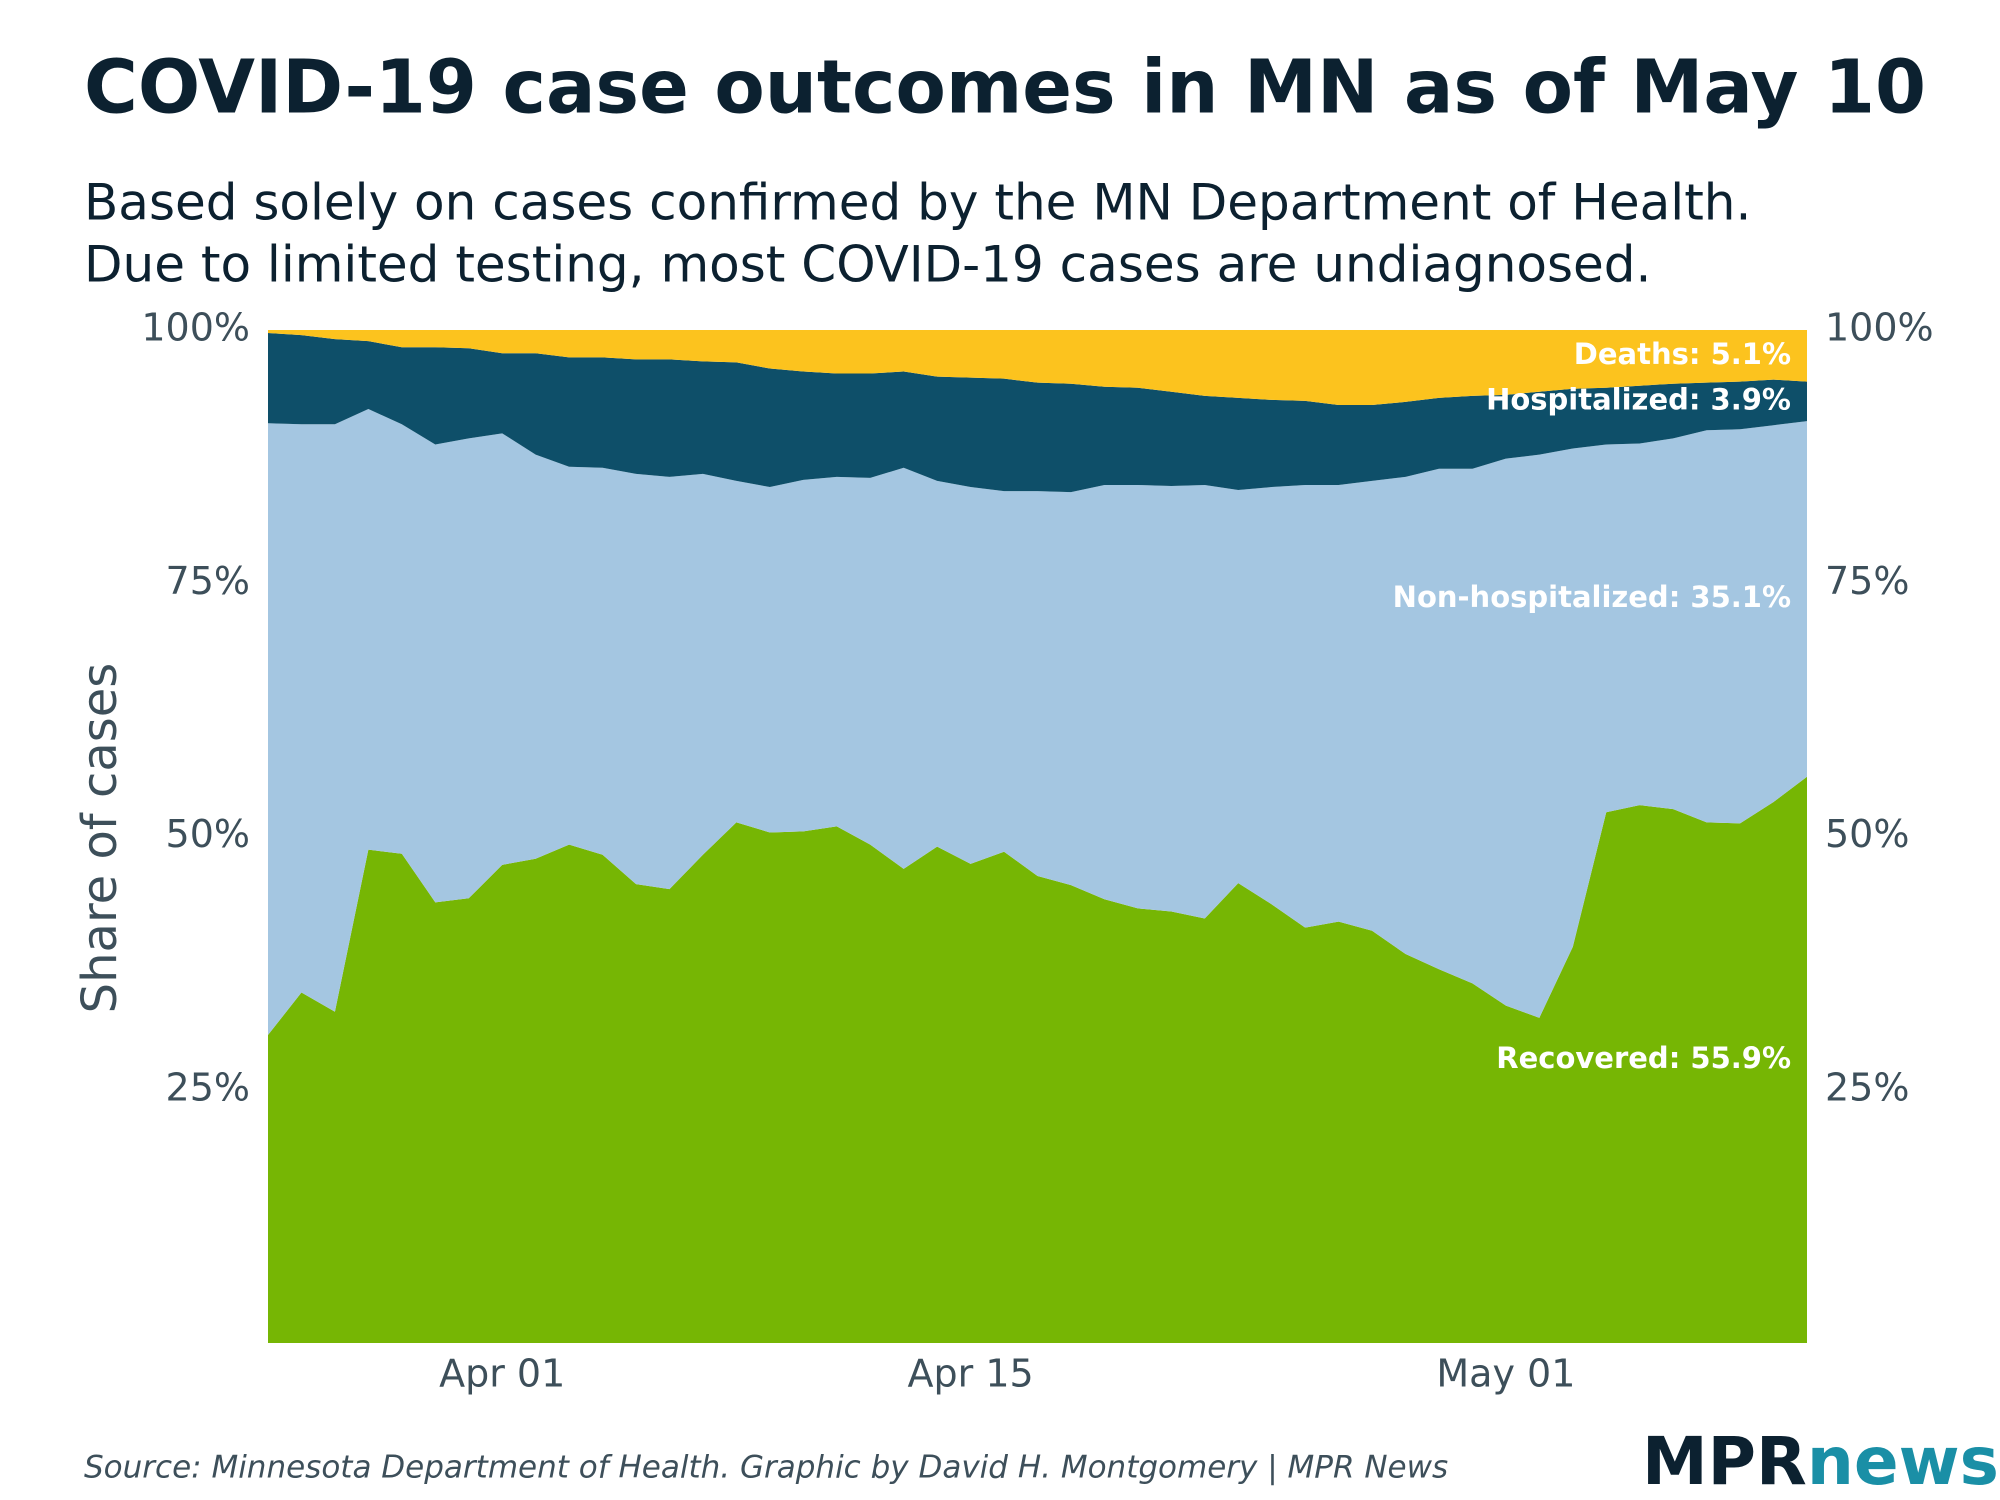 The height and width of the screenshot is (1500, 2000). I want to click on y-axis-label: Share of cases, so click(100, 838).